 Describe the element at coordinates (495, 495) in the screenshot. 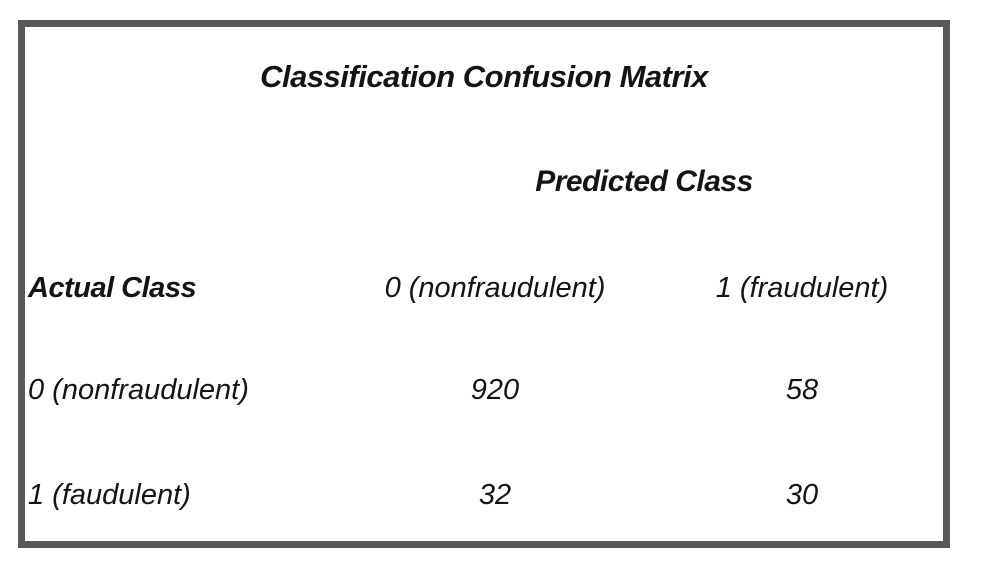

I see `cell-false-negative: 32` at that location.